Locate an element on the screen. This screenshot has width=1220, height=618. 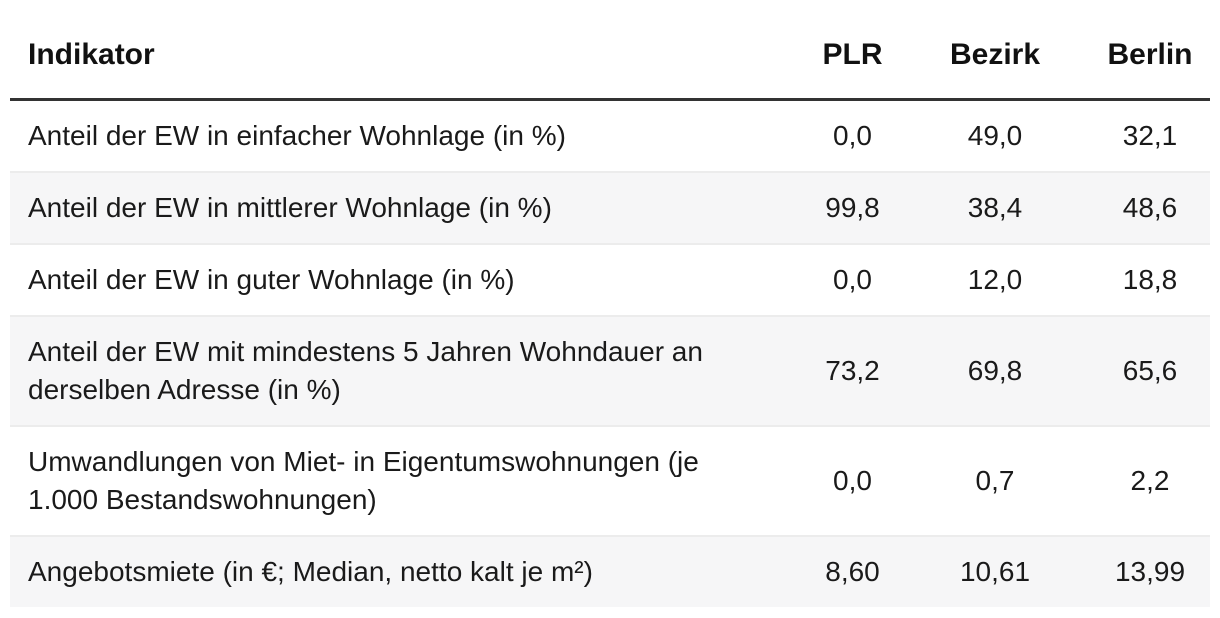
indicator-cell: Anteil der EW in guter Wohnlage (in %) is located at coordinates (271, 279).